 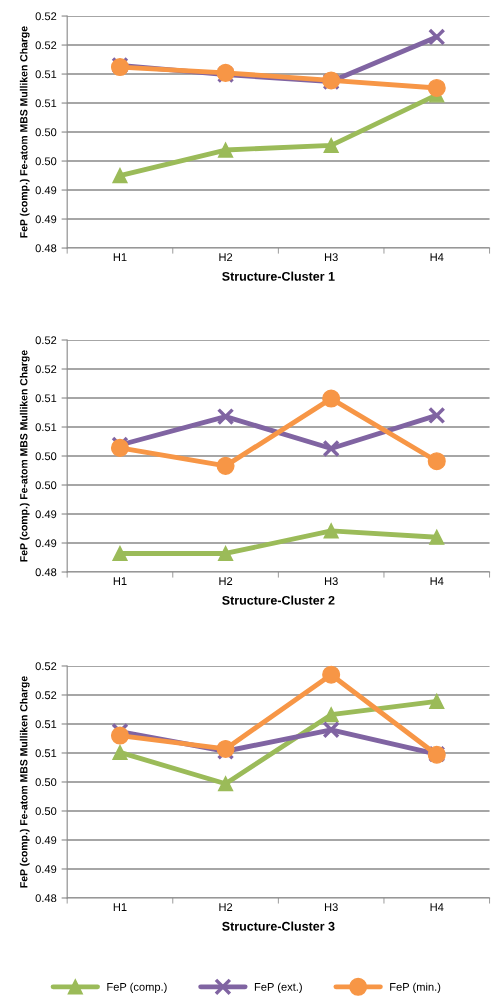 I want to click on legend-label: FeP (comp.), so click(x=137, y=987).